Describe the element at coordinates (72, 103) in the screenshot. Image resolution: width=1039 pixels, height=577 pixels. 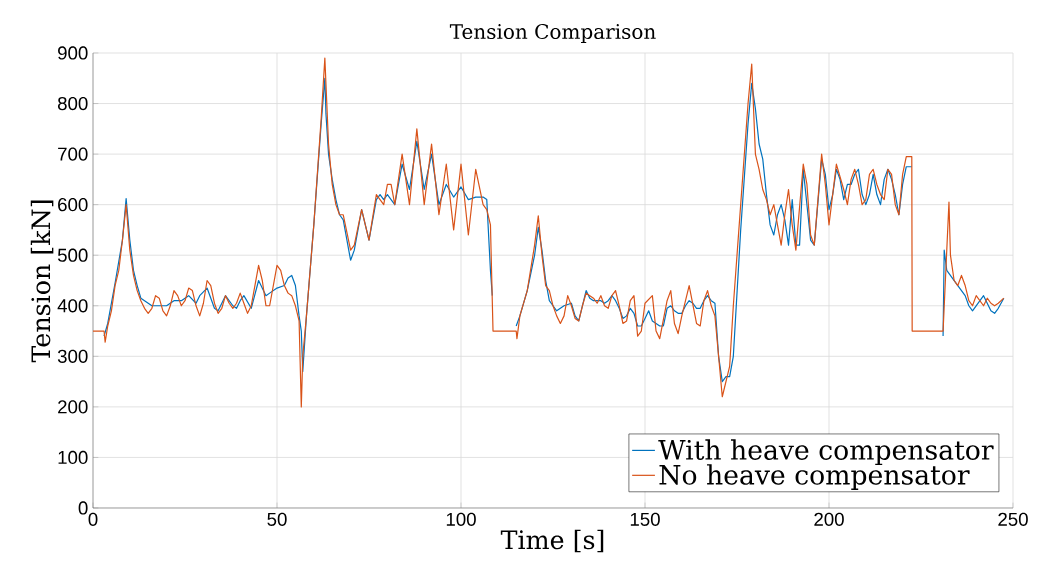
I see `y-tick-label: 800` at that location.